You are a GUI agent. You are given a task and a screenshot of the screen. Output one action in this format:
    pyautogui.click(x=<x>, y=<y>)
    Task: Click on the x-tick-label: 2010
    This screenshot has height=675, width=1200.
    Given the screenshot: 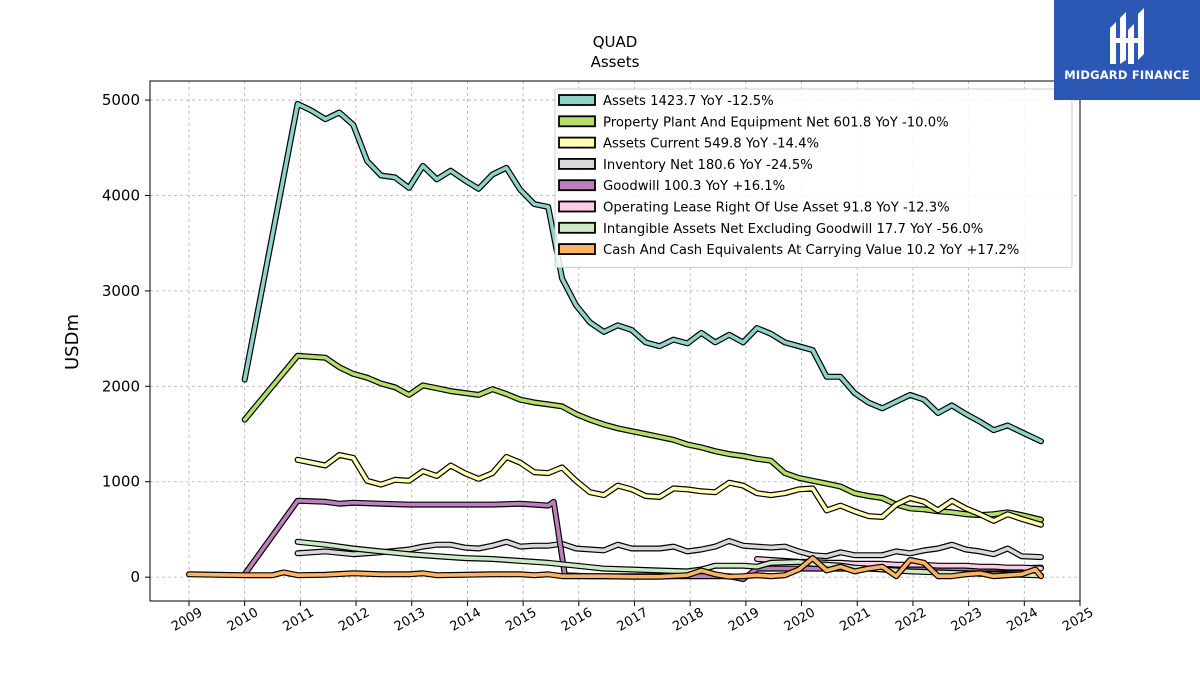 What is the action you would take?
    pyautogui.click(x=243, y=620)
    